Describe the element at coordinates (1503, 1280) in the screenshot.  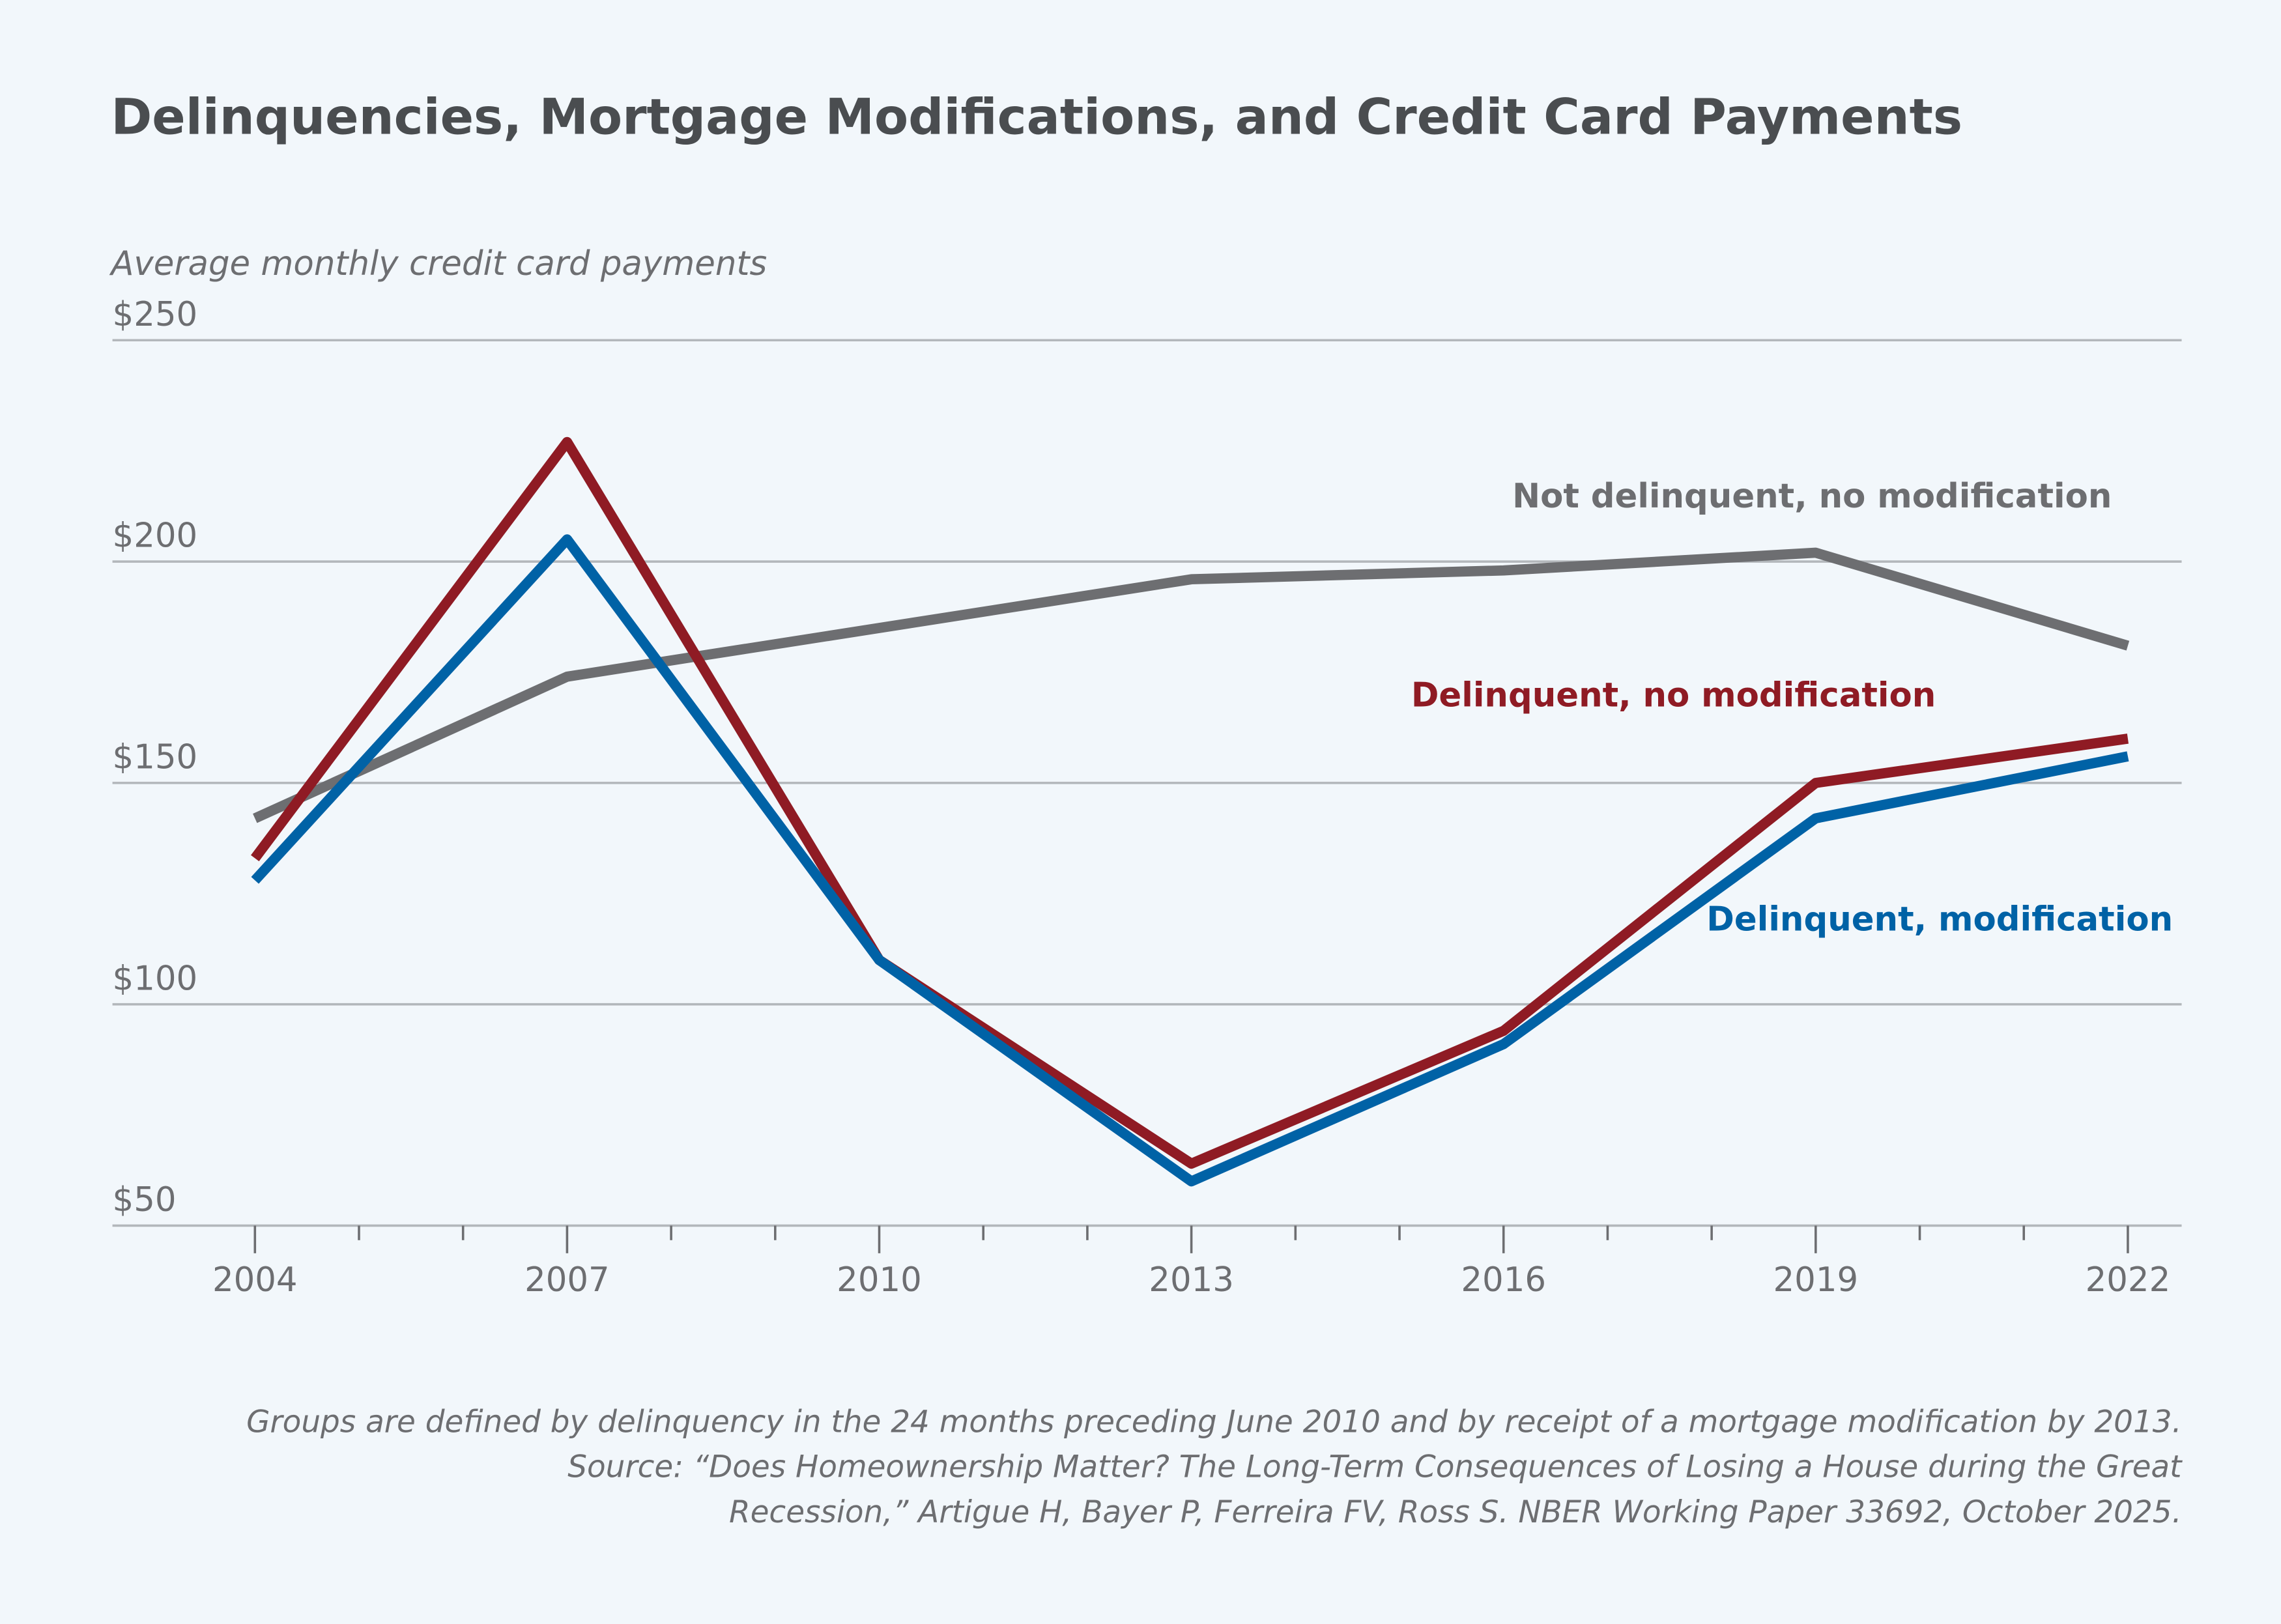
I see `x-tick-label: 2016` at that location.